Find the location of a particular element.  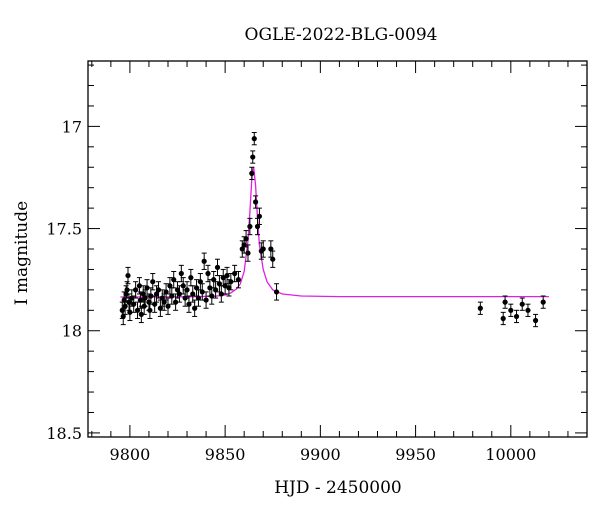

y-tick-label: 18 is located at coordinates (72, 331).